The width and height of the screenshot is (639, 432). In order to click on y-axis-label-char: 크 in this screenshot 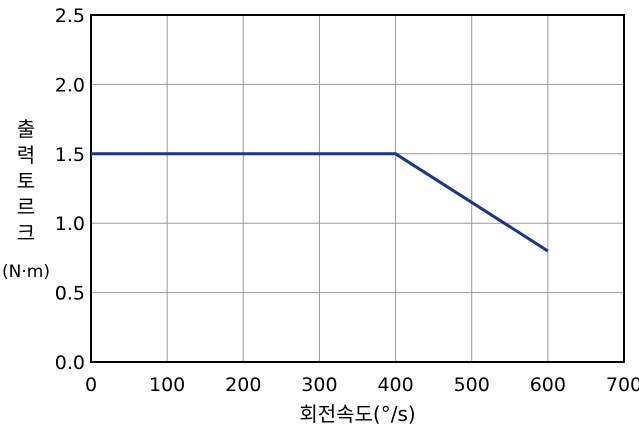, I will do `click(26, 233)`.